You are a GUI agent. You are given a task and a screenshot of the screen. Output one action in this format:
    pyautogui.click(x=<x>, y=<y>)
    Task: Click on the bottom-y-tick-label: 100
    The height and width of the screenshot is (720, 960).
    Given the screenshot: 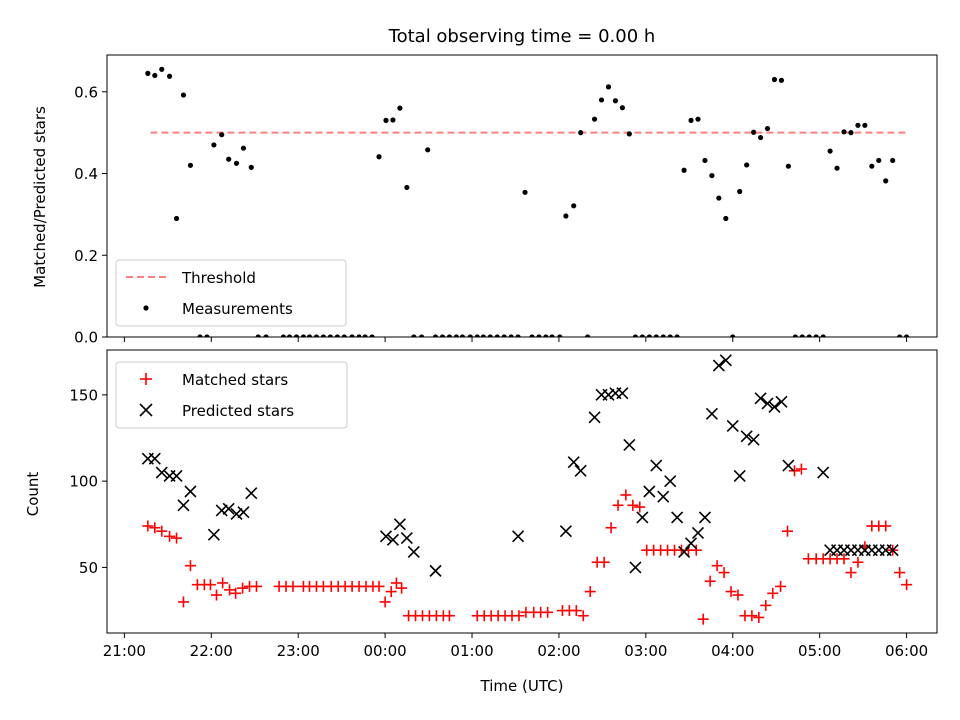 What is the action you would take?
    pyautogui.click(x=83, y=482)
    